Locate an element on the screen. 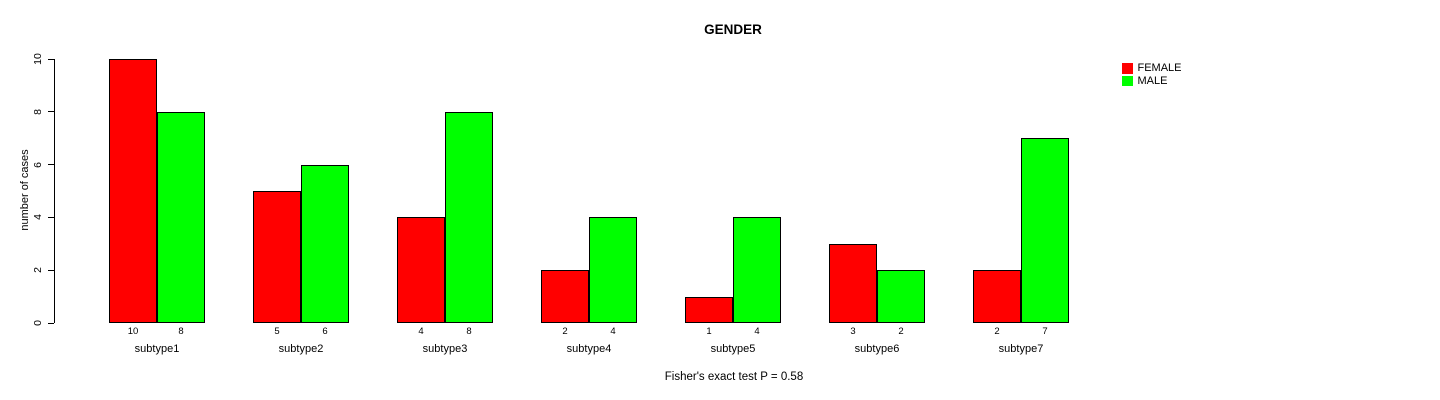 The image size is (1440, 400). x-category-label: subtype1 is located at coordinates (157, 348).